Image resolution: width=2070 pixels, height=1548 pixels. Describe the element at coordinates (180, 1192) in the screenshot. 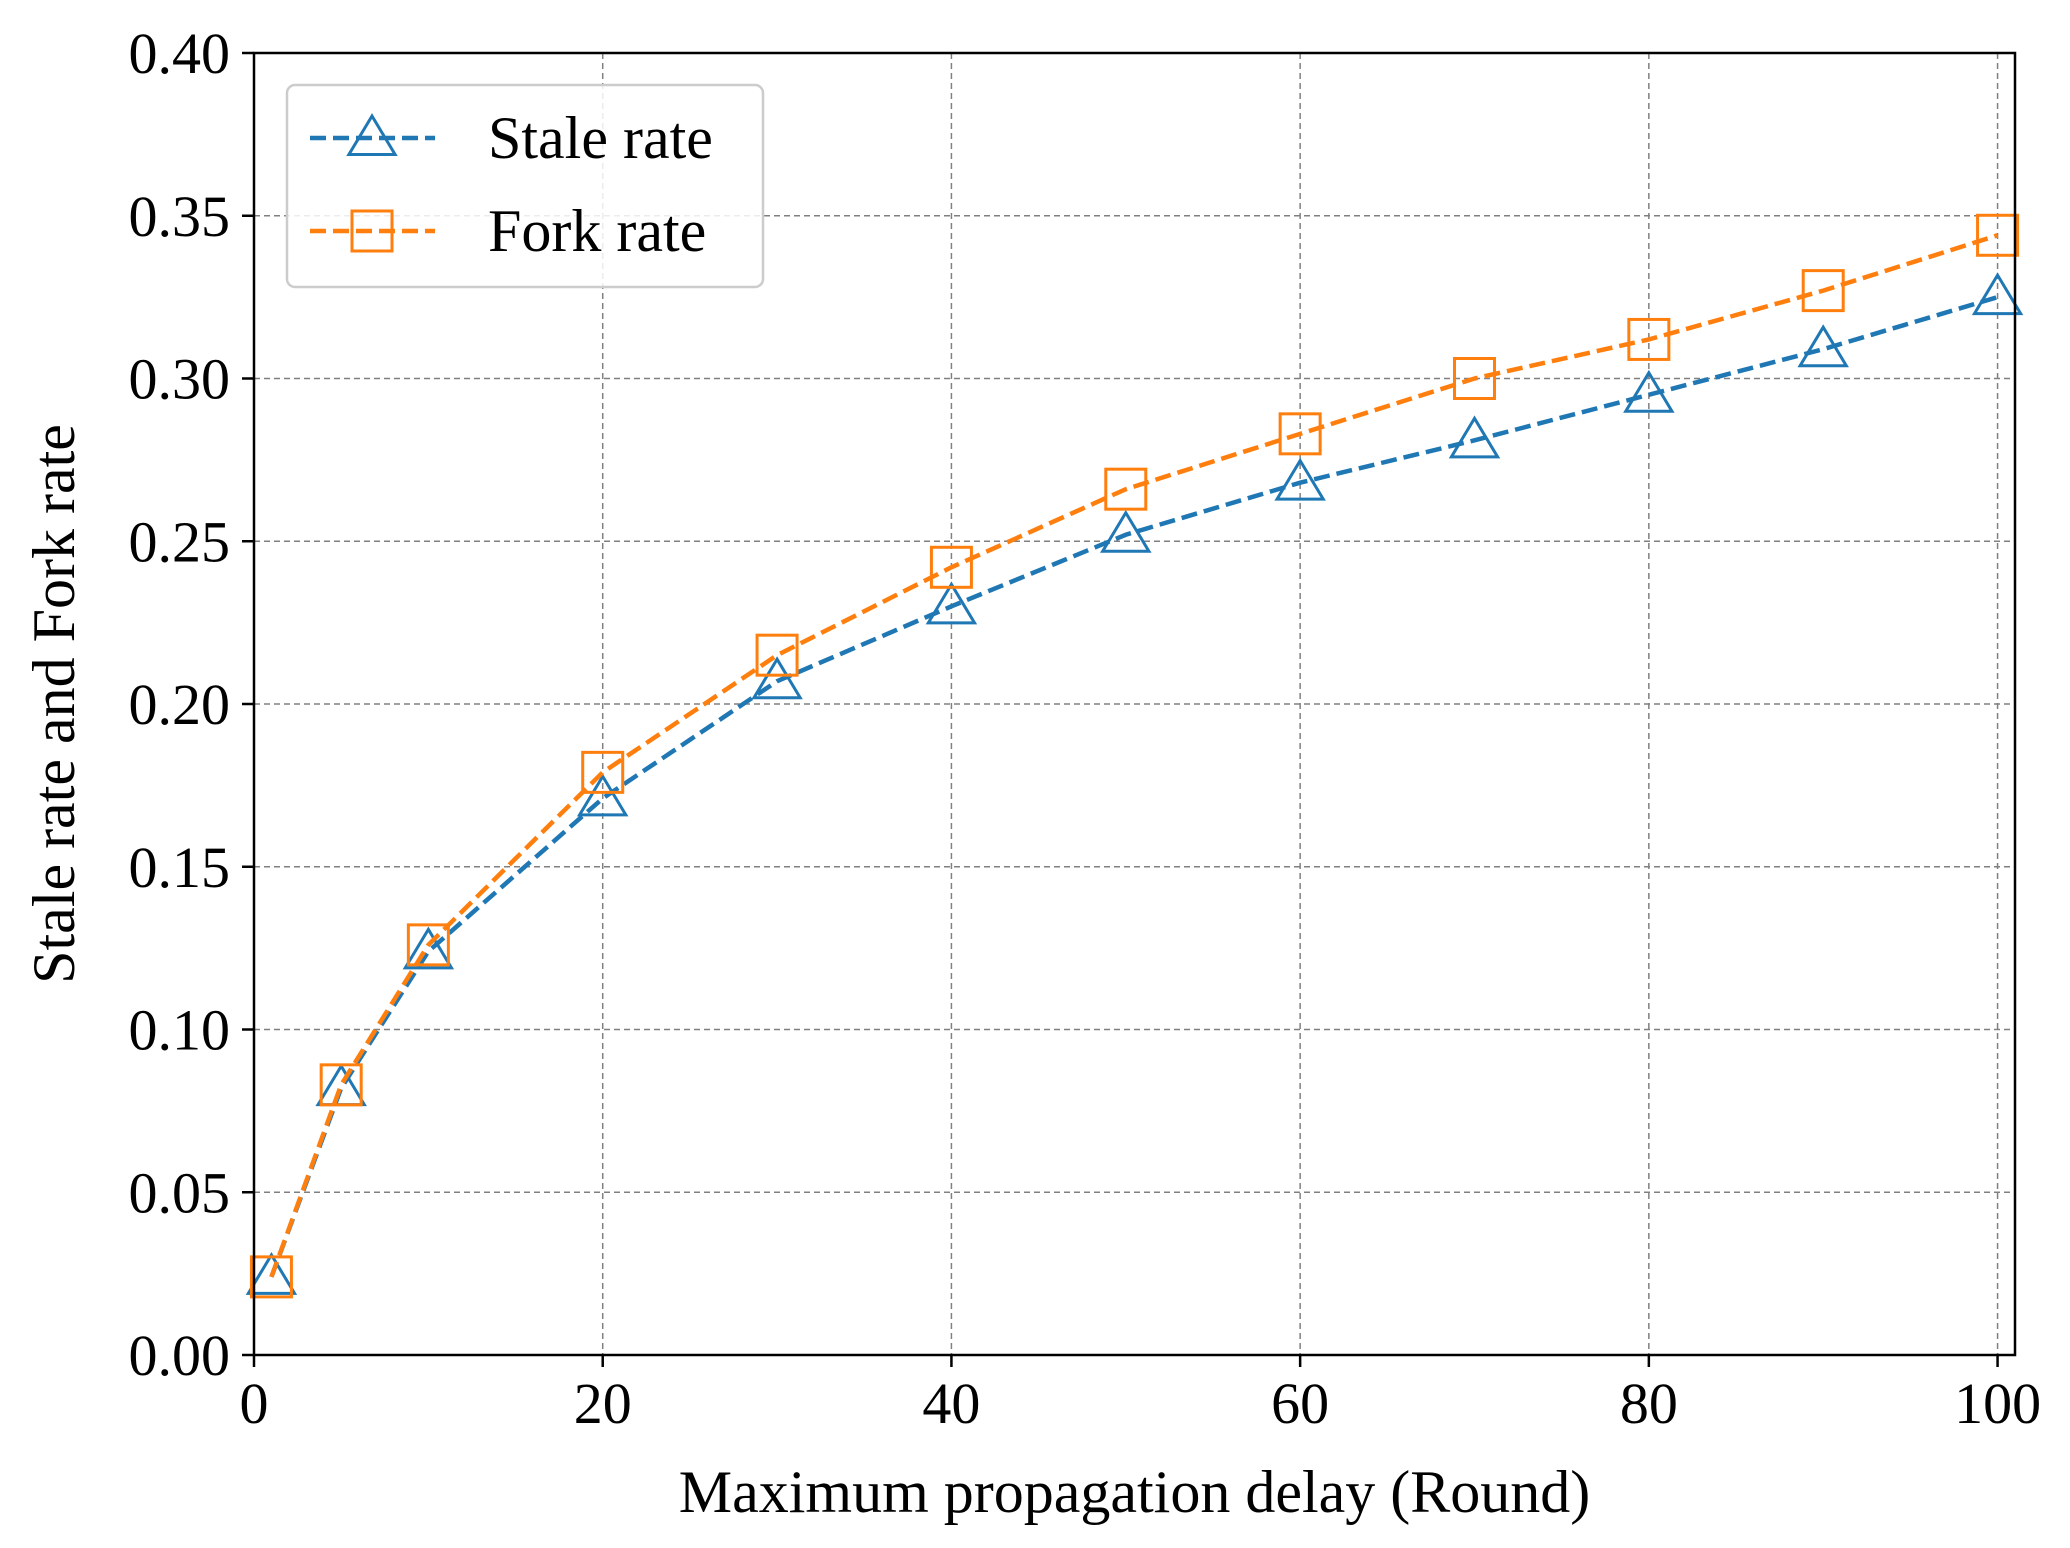

I see `y-tick-label: 0.05` at that location.